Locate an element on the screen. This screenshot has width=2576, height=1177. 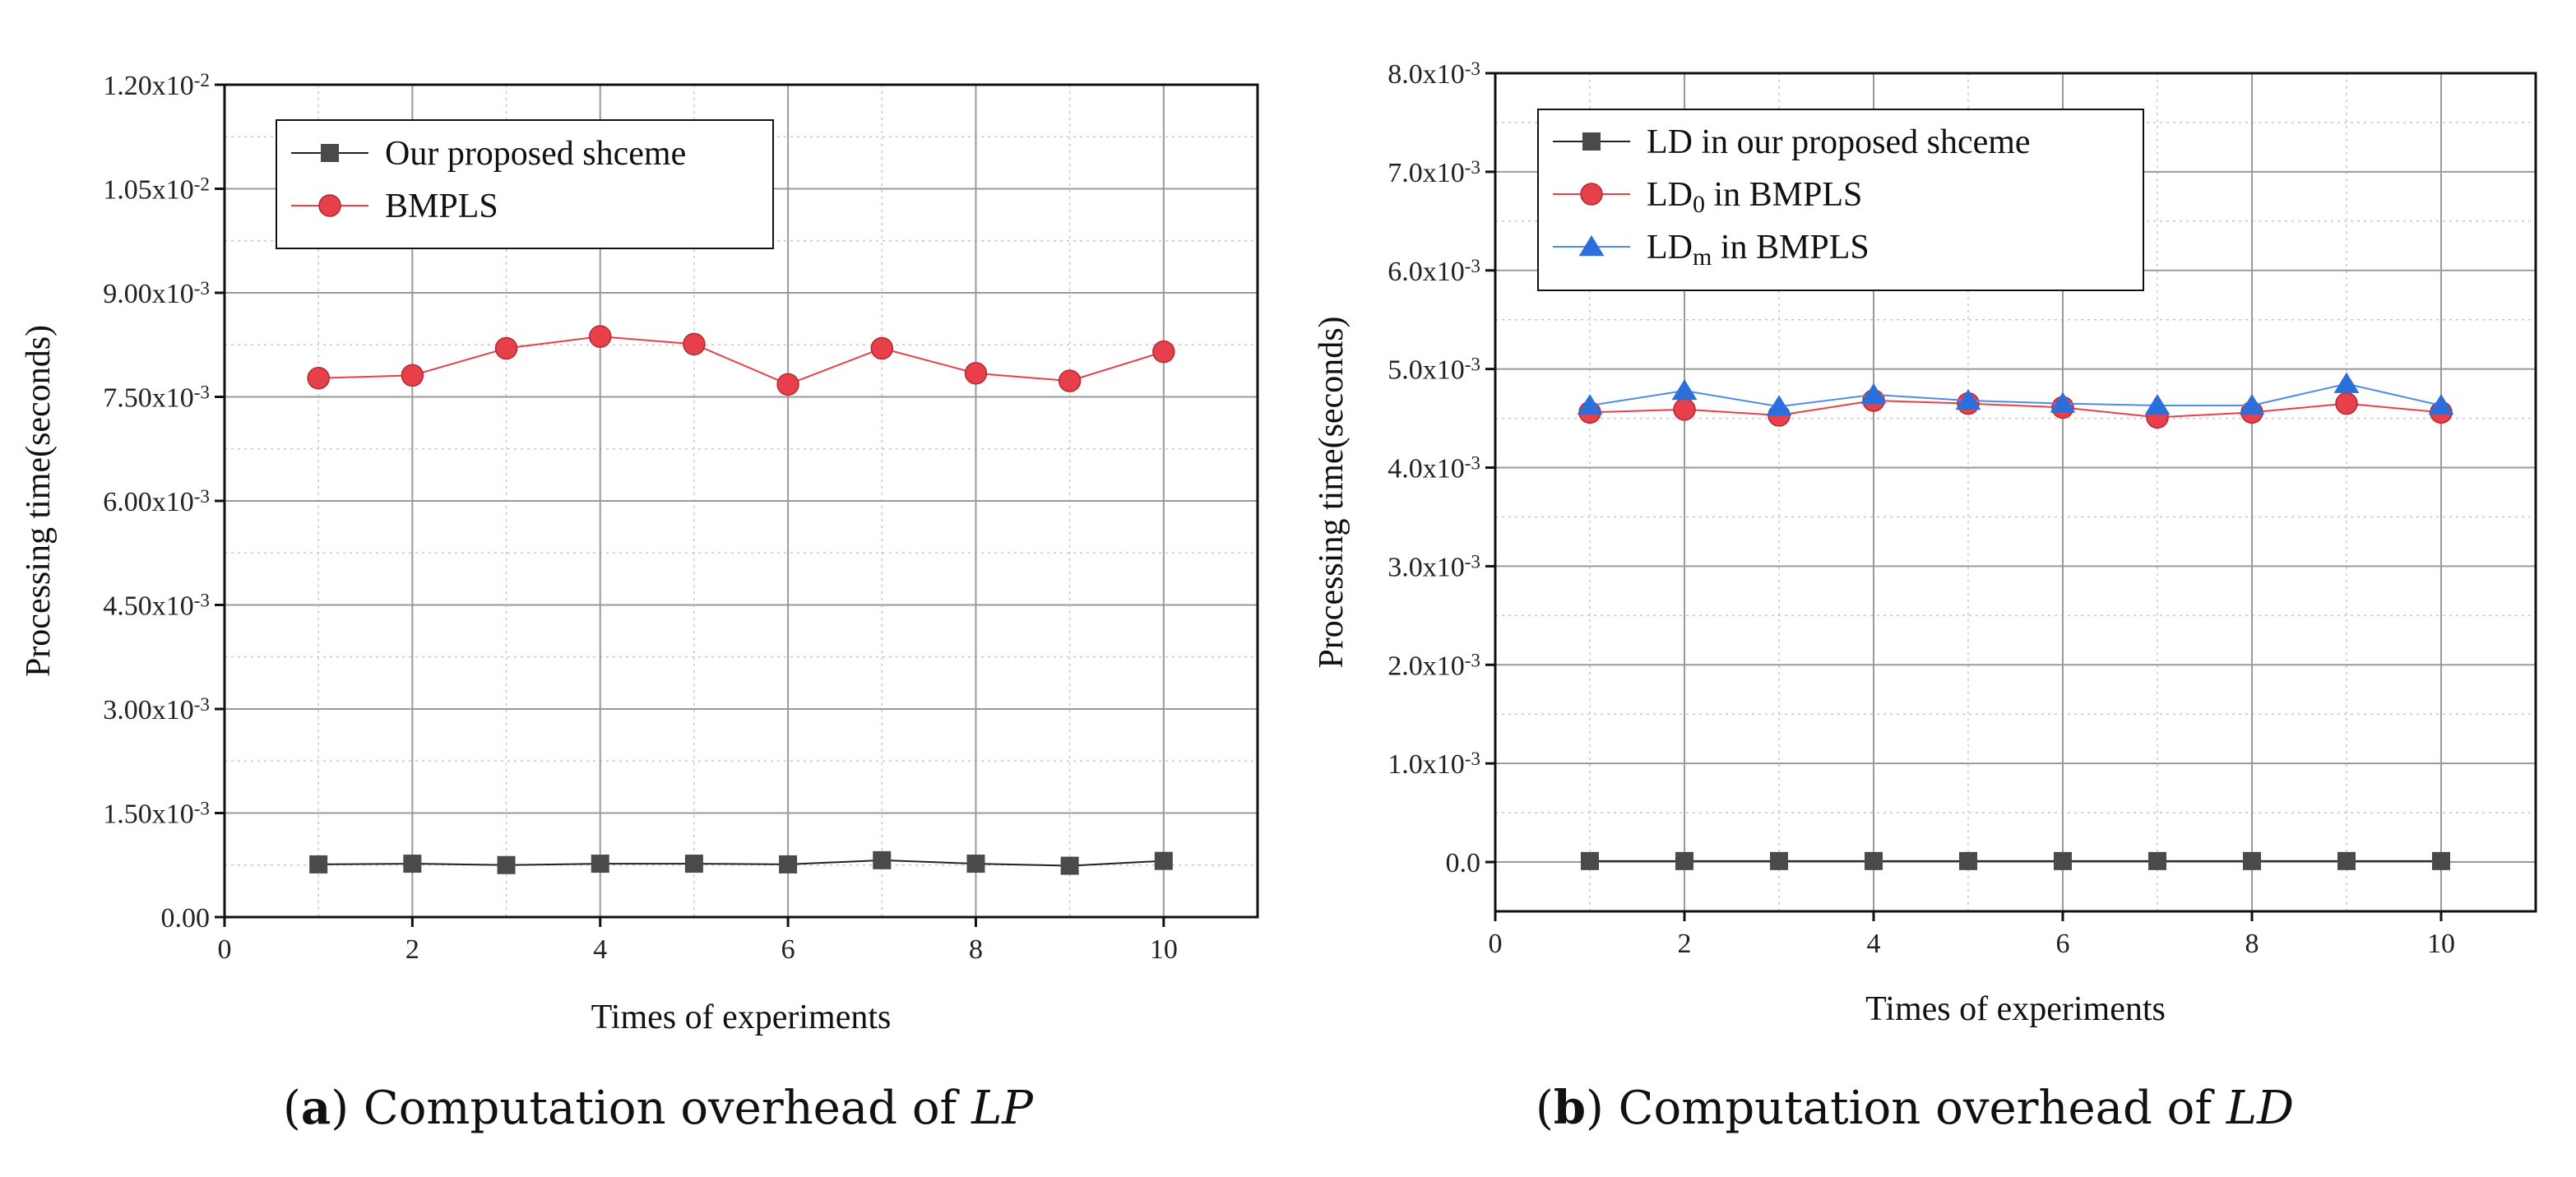
y-tick-label: 0.0 is located at coordinates (1464, 863).